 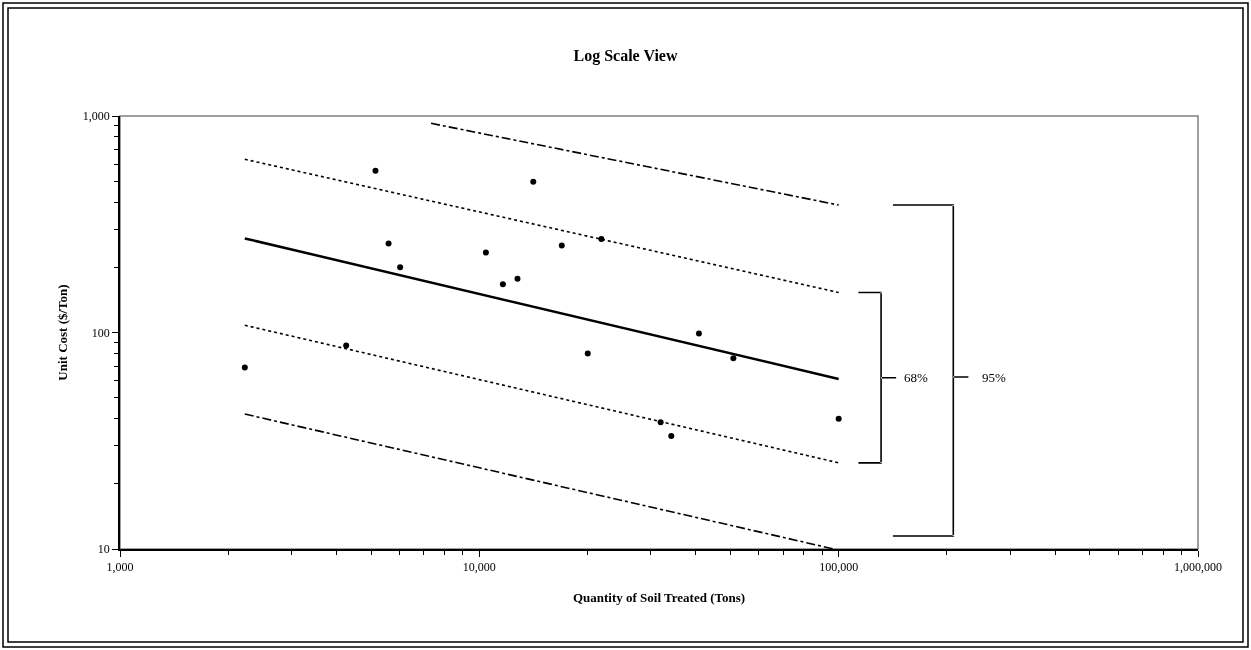 What do you see at coordinates (103, 549) in the screenshot?
I see `y-tick-label: 10` at bounding box center [103, 549].